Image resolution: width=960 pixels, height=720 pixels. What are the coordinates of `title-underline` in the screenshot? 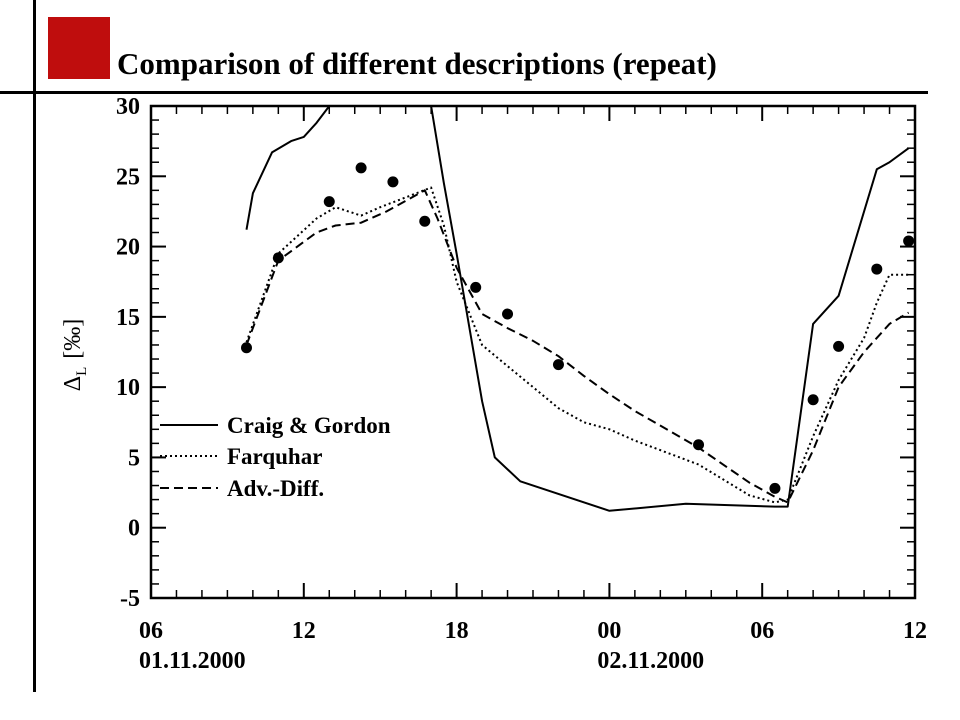 It's located at (464, 92).